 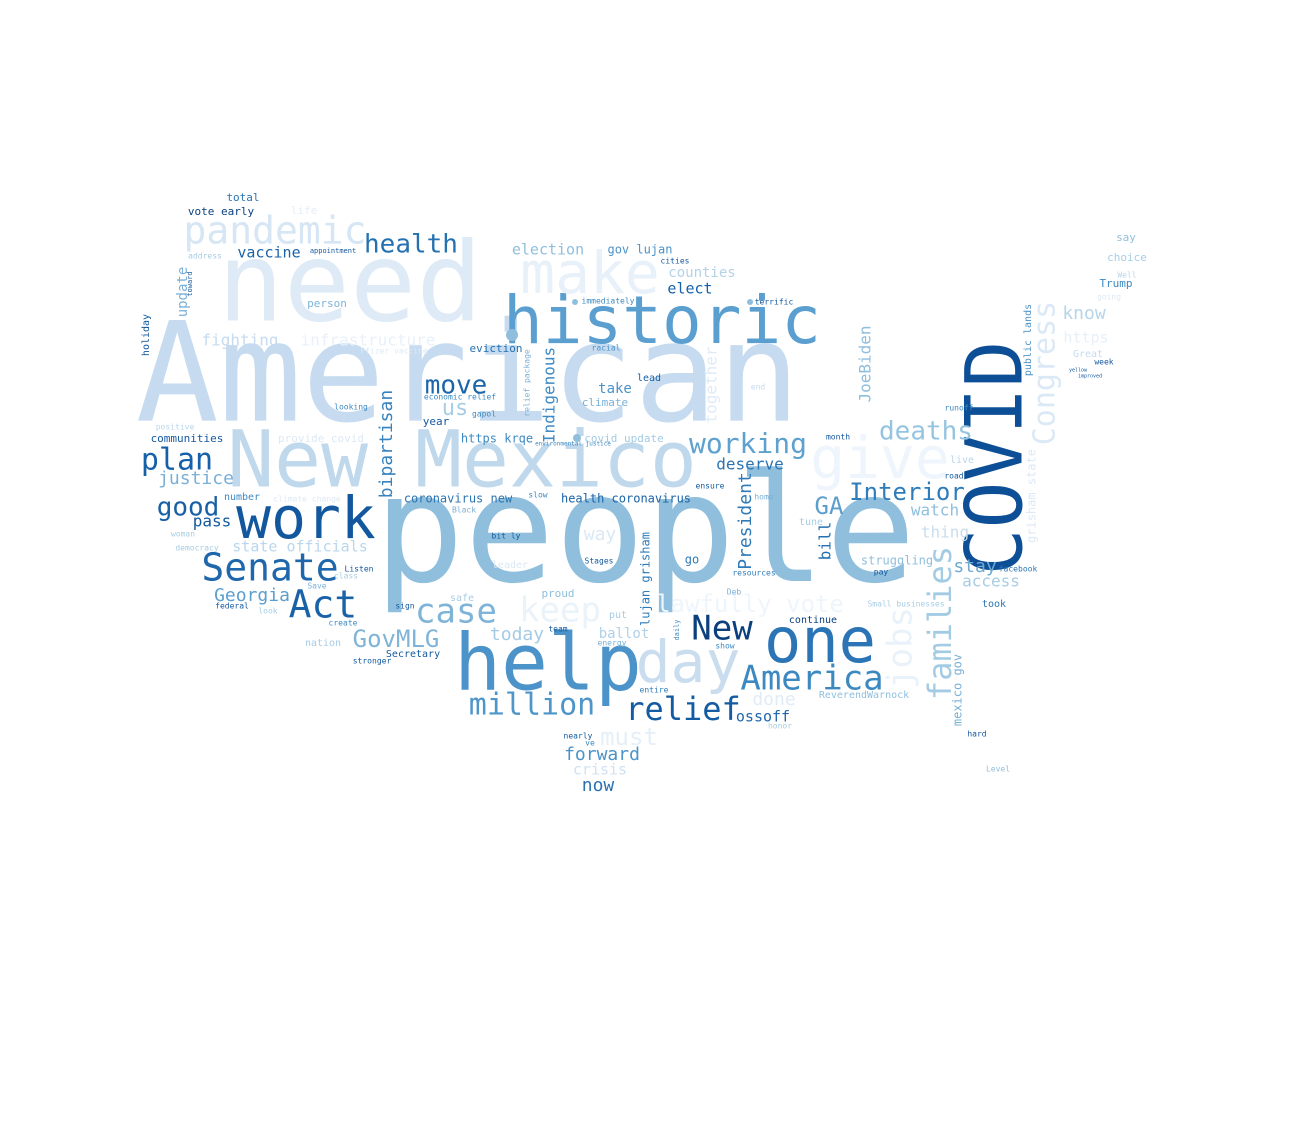 What do you see at coordinates (411, 245) in the screenshot?
I see `word-28: health` at bounding box center [411, 245].